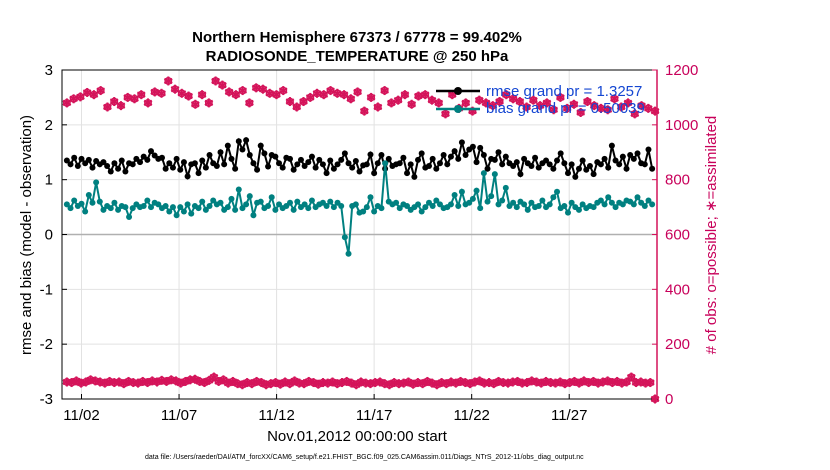 This screenshot has width=830, height=470. Describe the element at coordinates (677, 289) in the screenshot. I see `y-right-tick-label: 400` at that location.